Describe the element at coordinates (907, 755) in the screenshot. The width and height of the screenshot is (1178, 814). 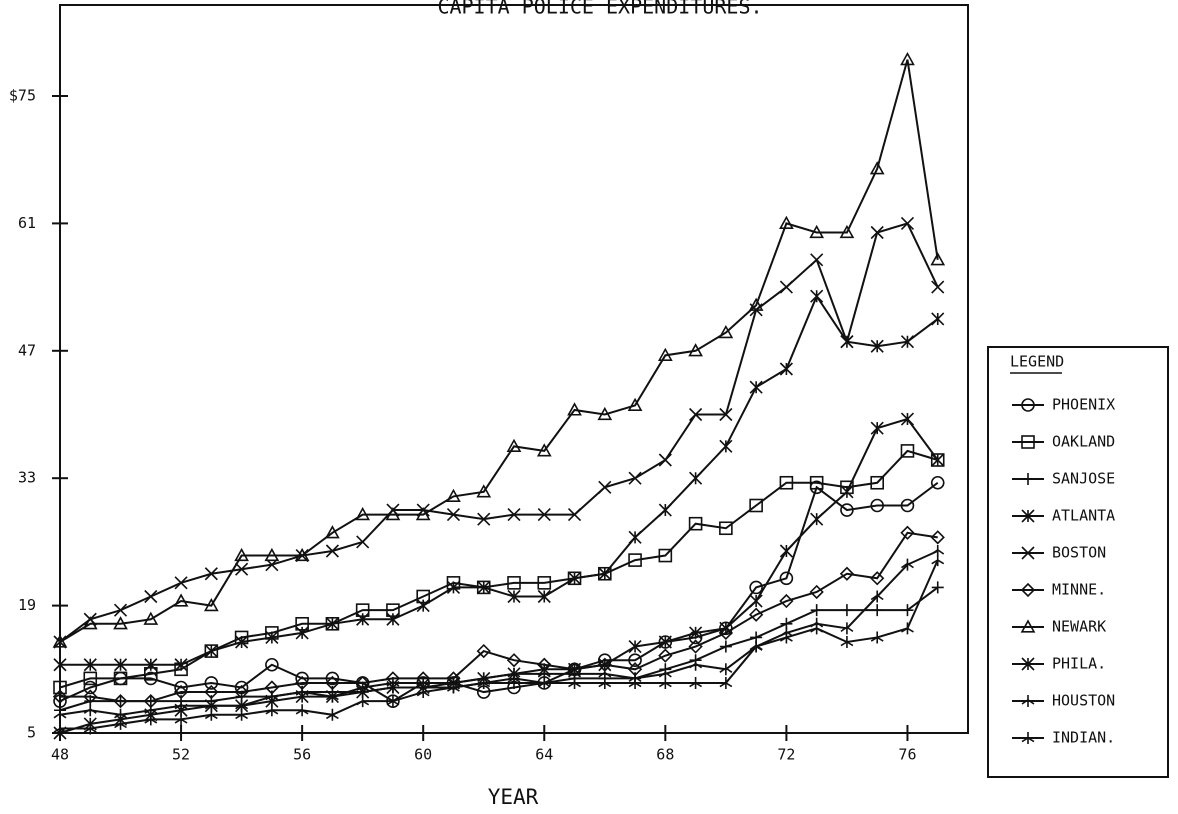
I see `x-tick-label: 76` at that location.